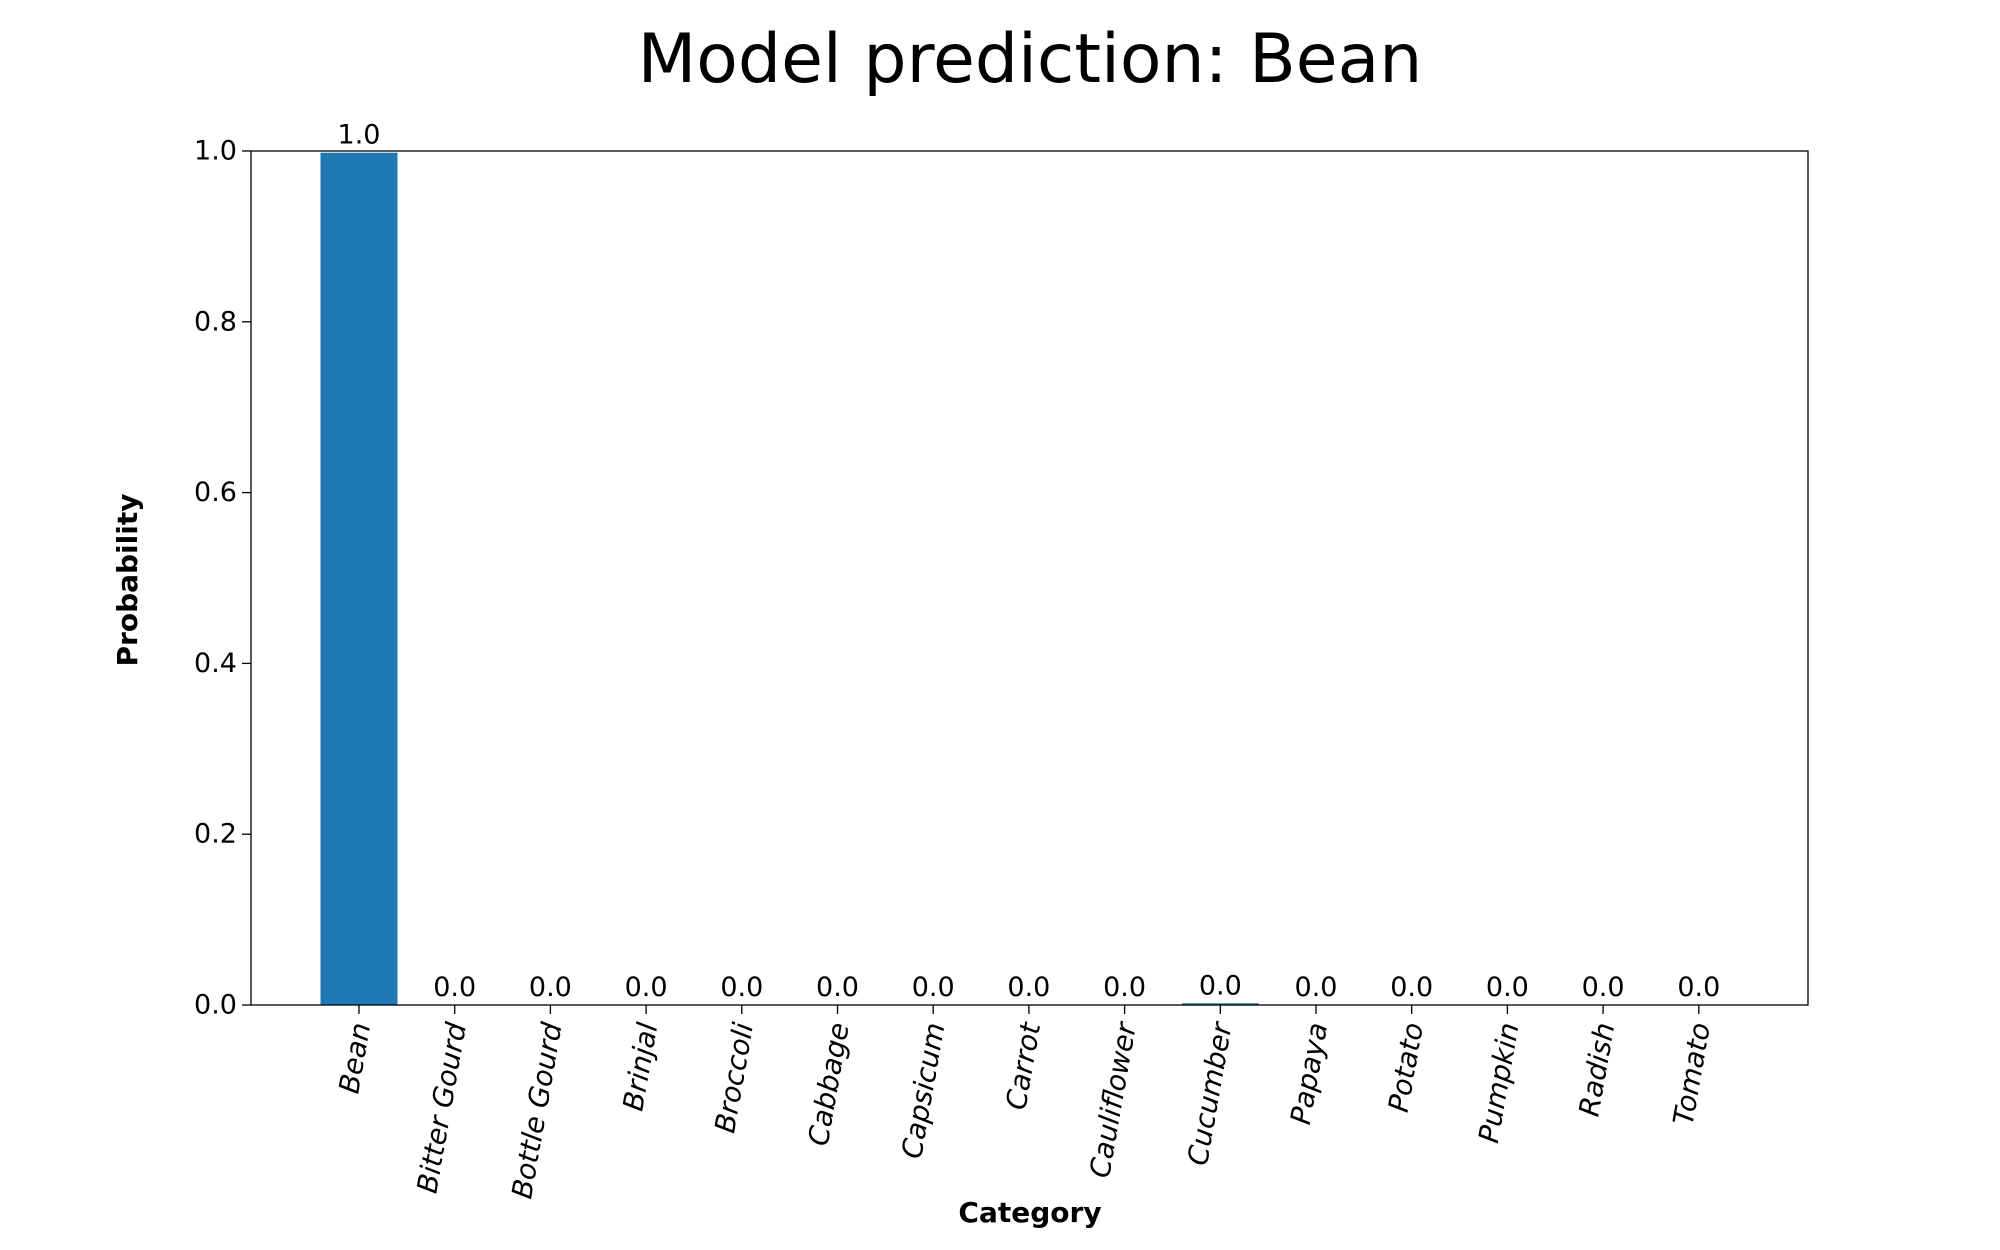  What do you see at coordinates (550, 987) in the screenshot?
I see `value-label-bottle-gourd: 0.0` at bounding box center [550, 987].